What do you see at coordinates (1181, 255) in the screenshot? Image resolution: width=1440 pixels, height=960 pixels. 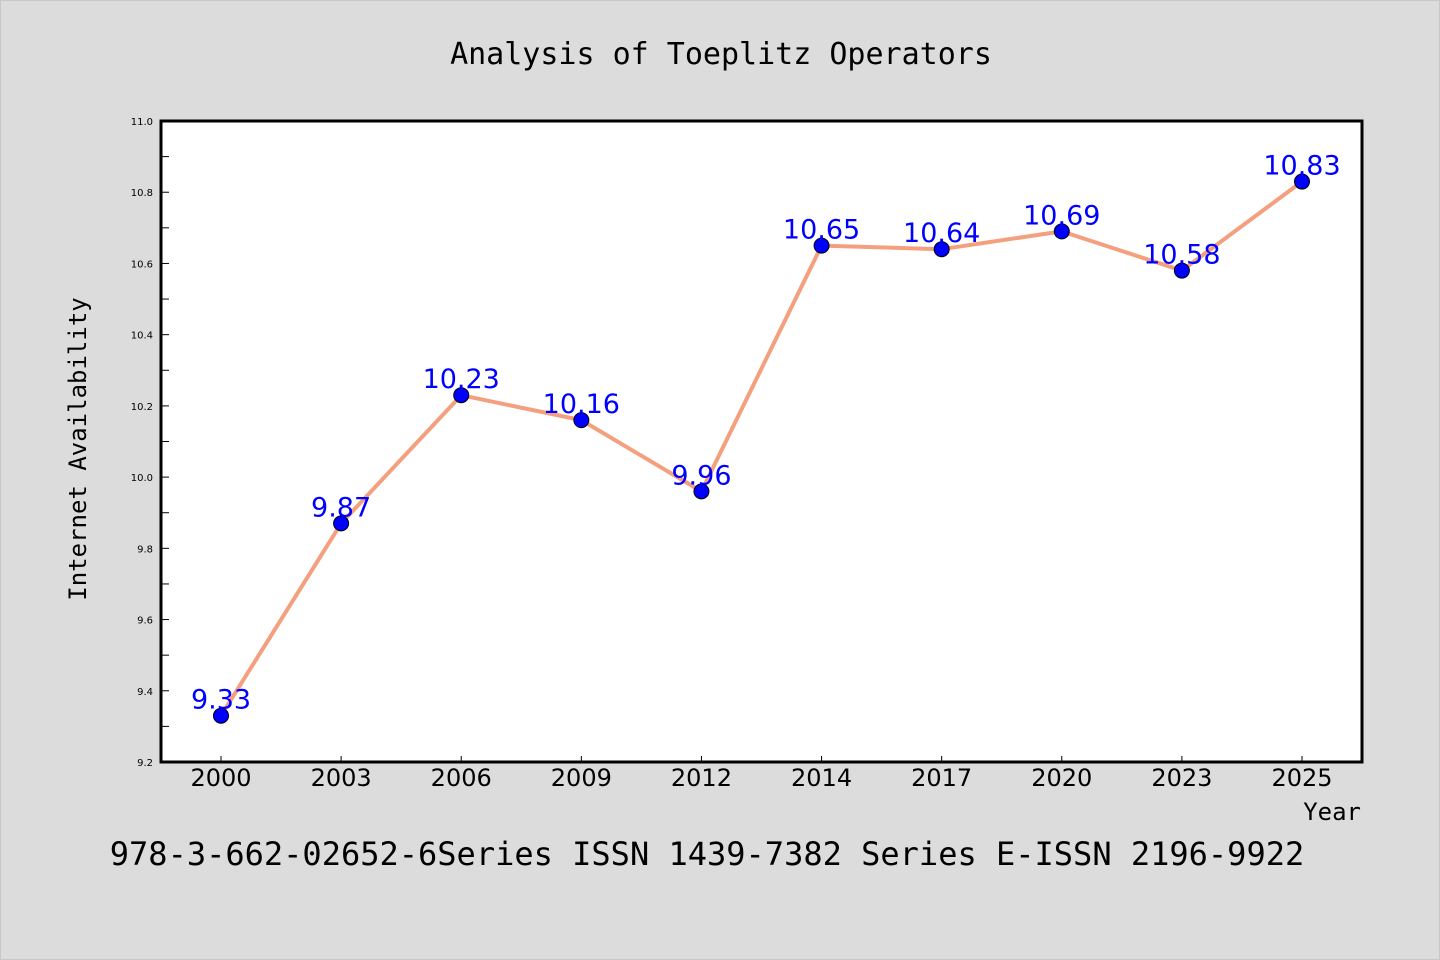 I see `data-label: 10.58` at bounding box center [1181, 255].